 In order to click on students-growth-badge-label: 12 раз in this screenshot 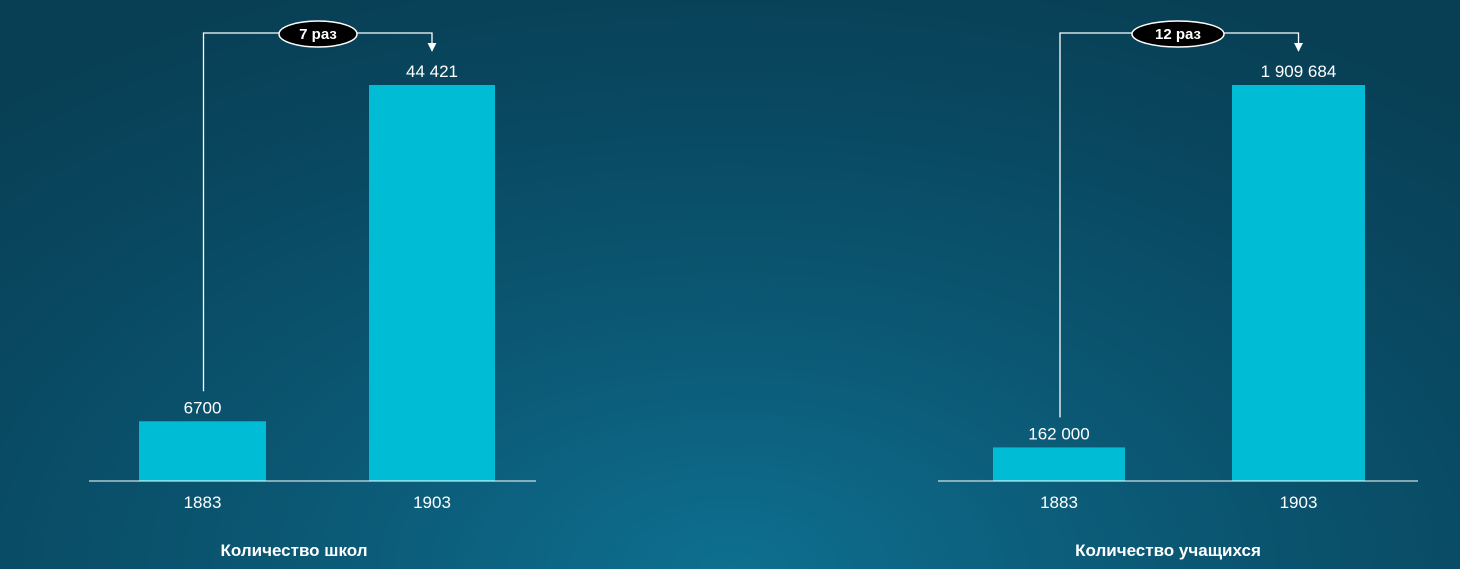, I will do `click(1178, 34)`.